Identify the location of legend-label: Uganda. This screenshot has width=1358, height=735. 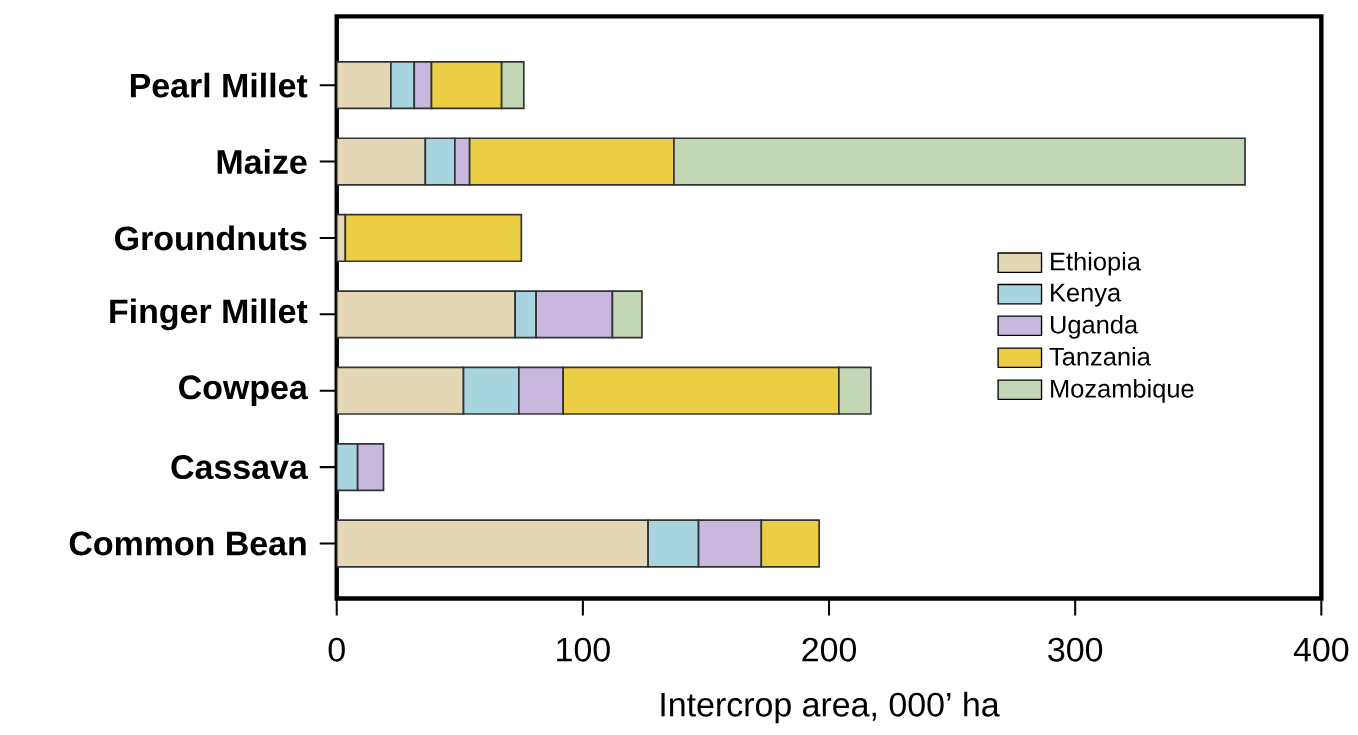
(1094, 327).